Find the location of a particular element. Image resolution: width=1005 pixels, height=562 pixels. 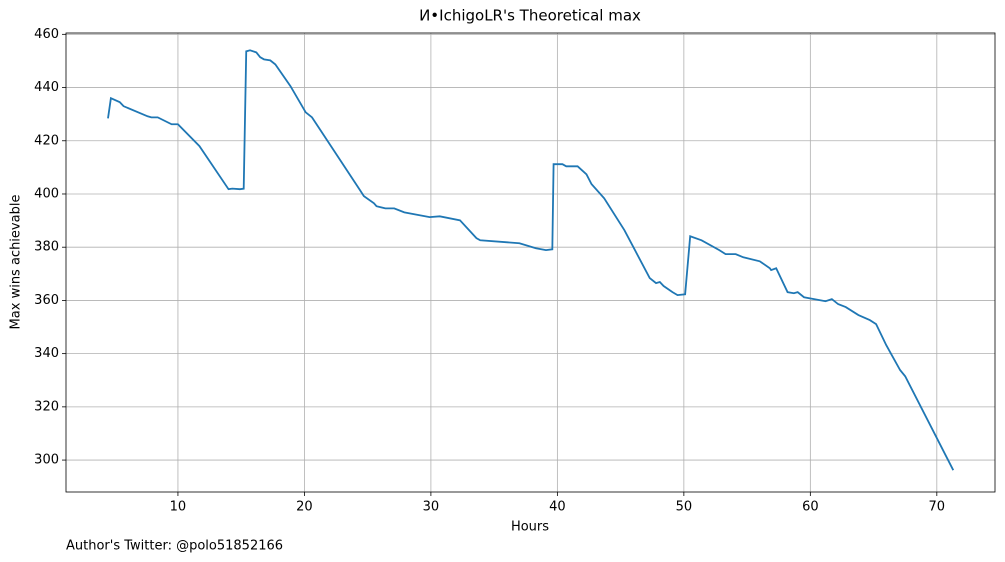

y-tick-label: 380 is located at coordinates (46, 247).